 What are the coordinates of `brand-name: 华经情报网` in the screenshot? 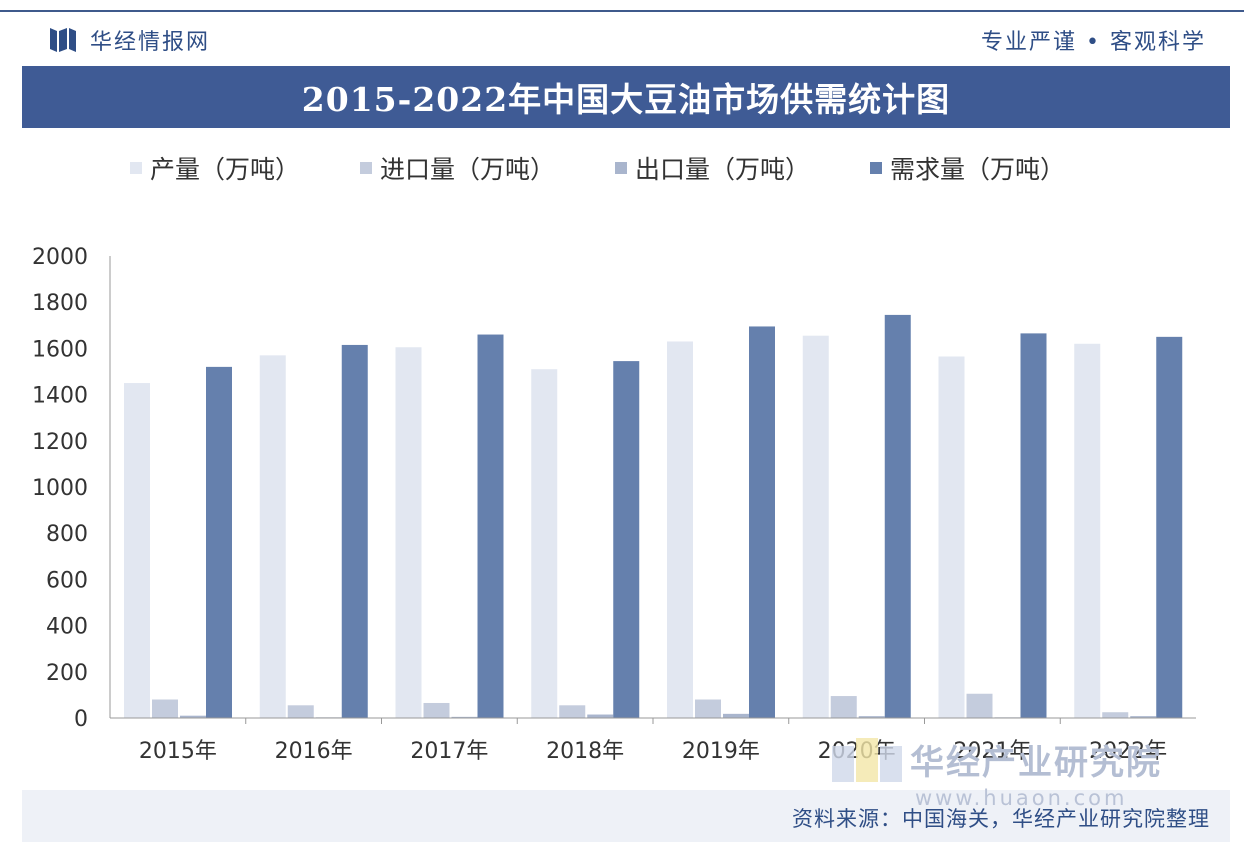 It's located at (150, 42).